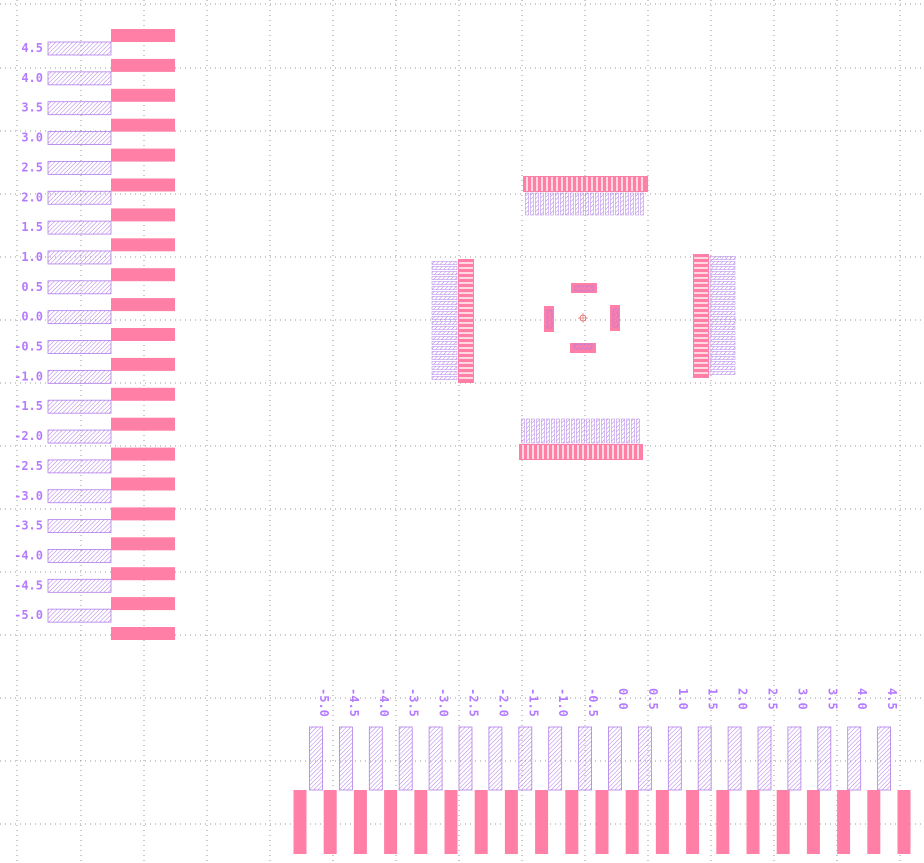  Describe the element at coordinates (549, 319) in the screenshot. I see `center-pad-left-mark` at that location.